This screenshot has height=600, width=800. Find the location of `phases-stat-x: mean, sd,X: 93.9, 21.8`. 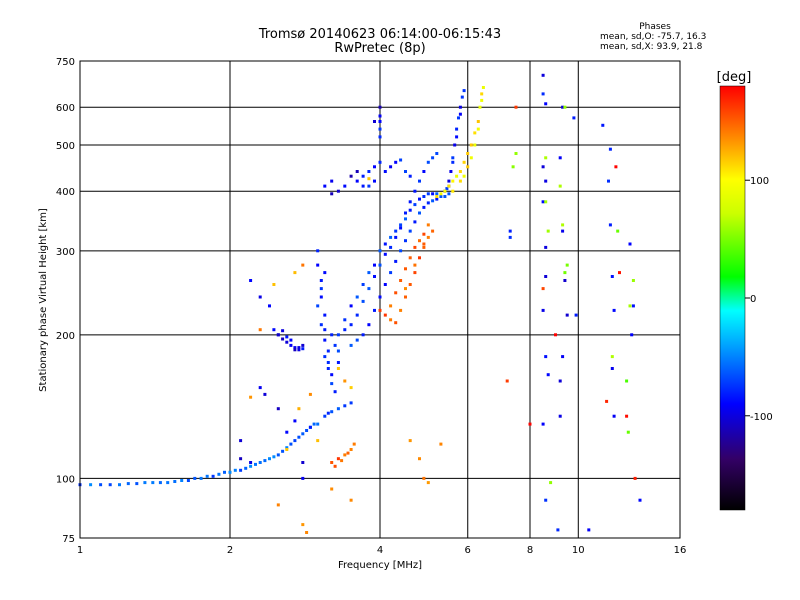

phases-stat-x: mean, sd,X: 93.9, 21.8 is located at coordinates (651, 47).